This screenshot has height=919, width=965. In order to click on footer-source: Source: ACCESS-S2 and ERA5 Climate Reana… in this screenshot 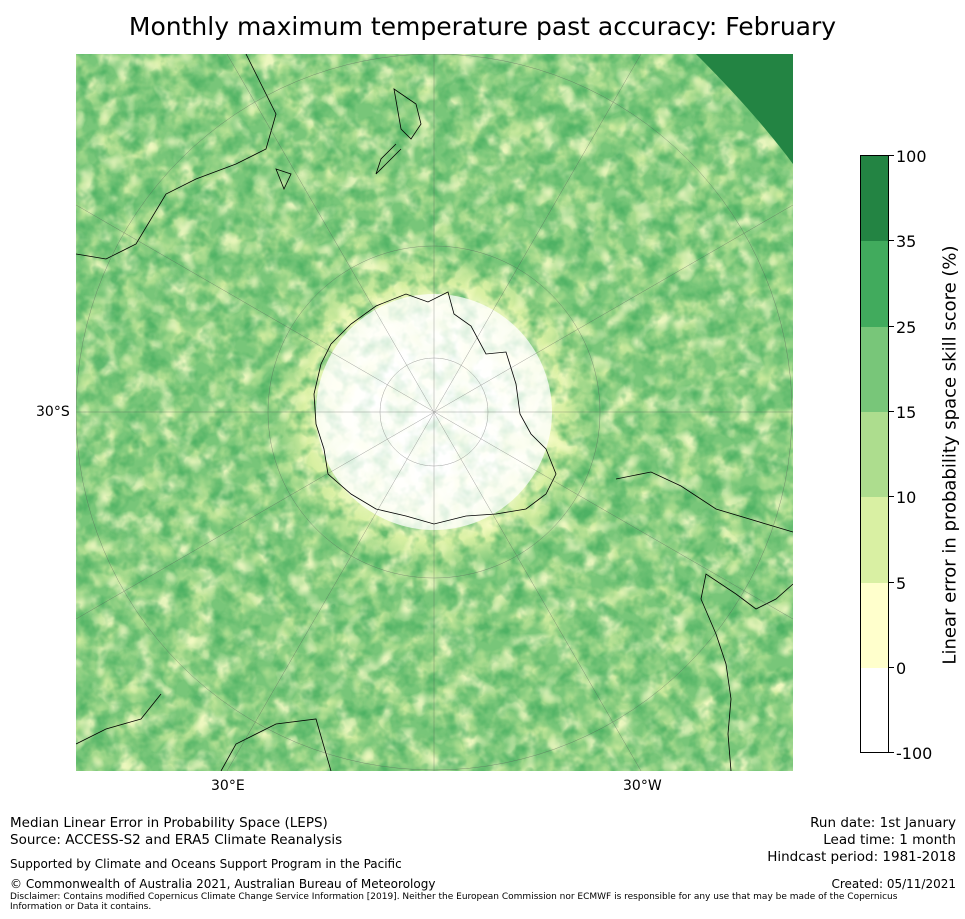, I will do `click(176, 840)`.